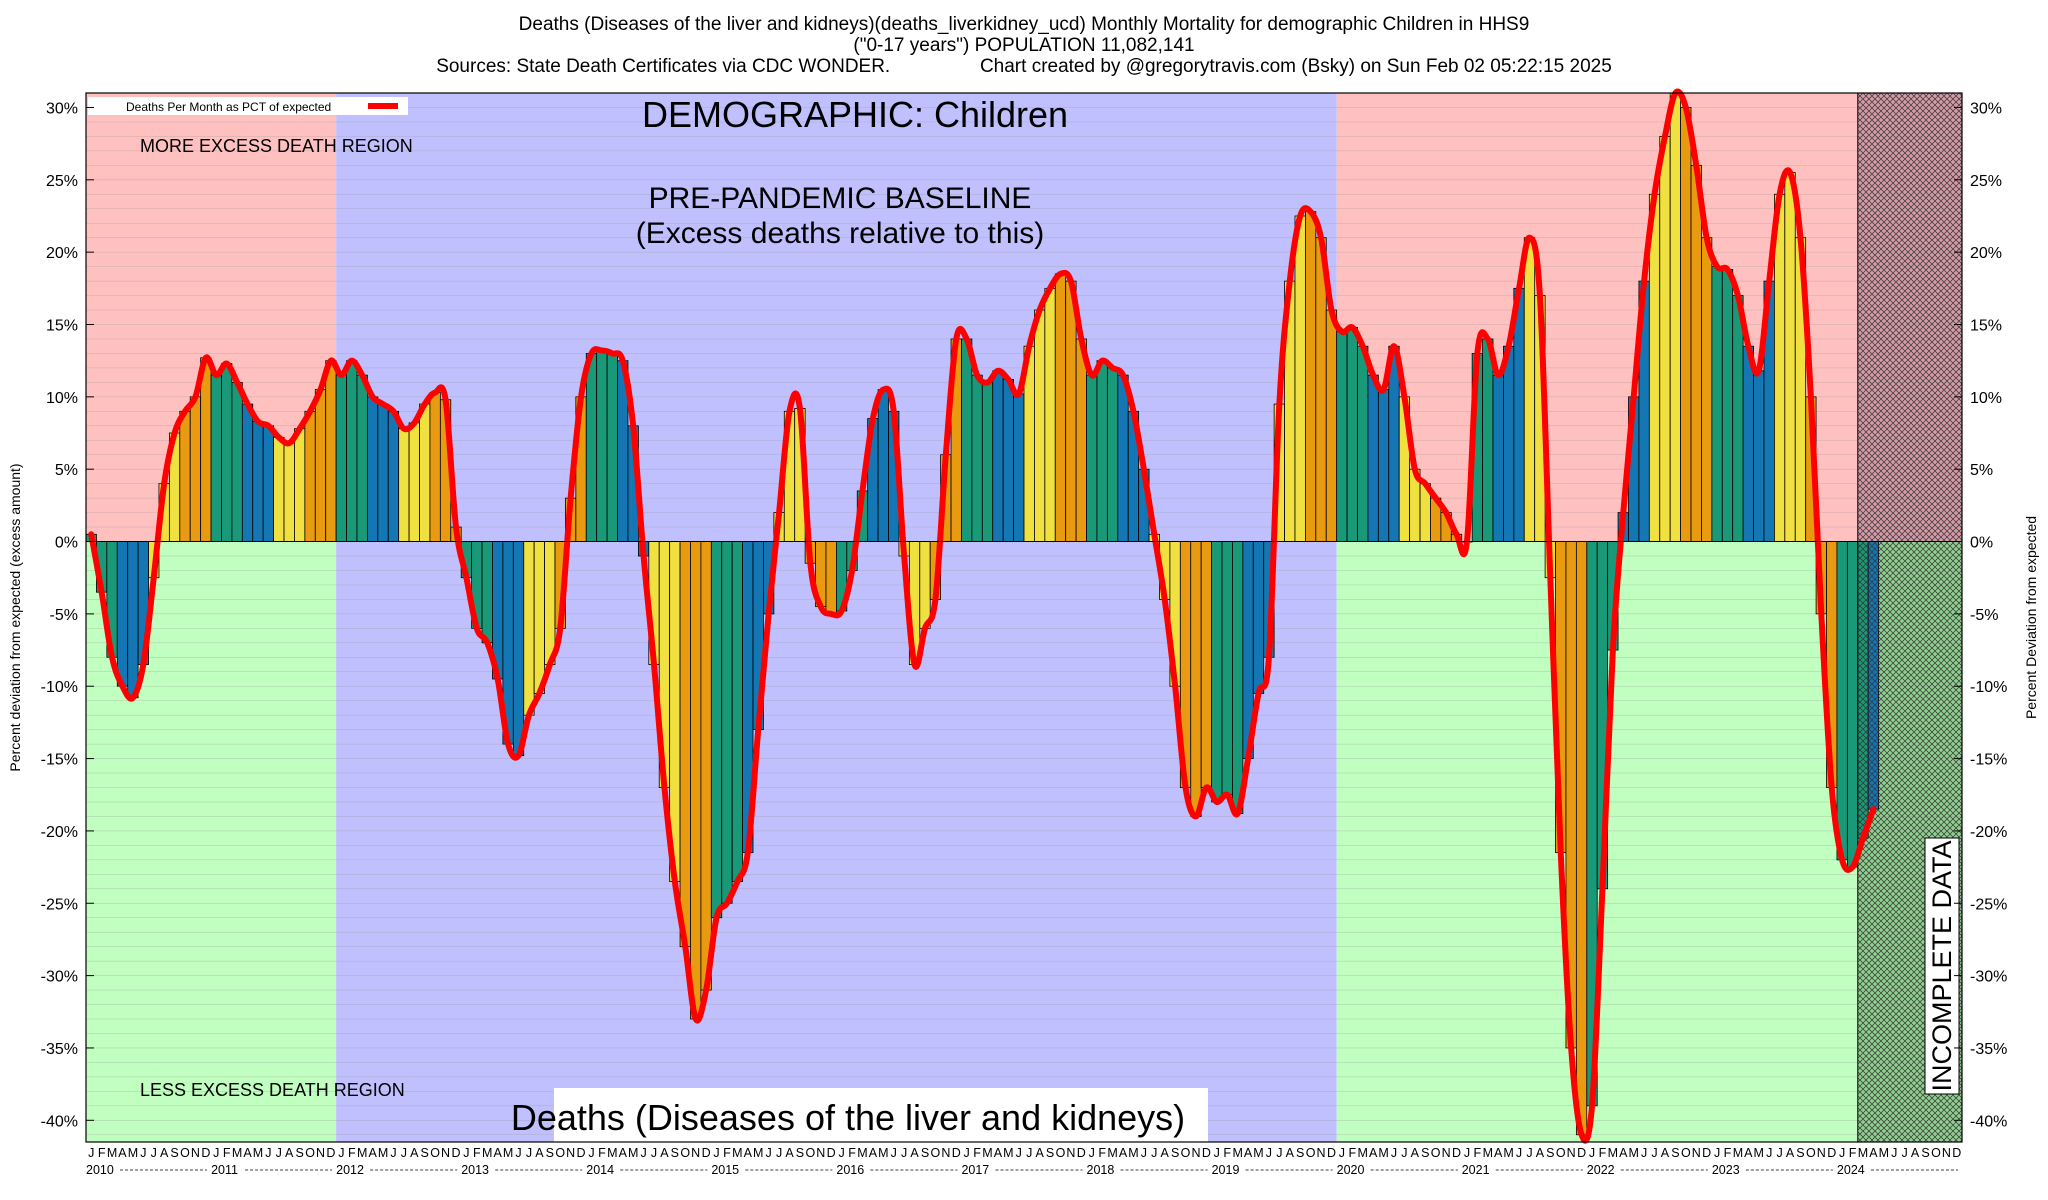 The width and height of the screenshot is (2048, 1200). What do you see at coordinates (62, 253) in the screenshot?
I see `y-tick-label-left: 20%` at bounding box center [62, 253].